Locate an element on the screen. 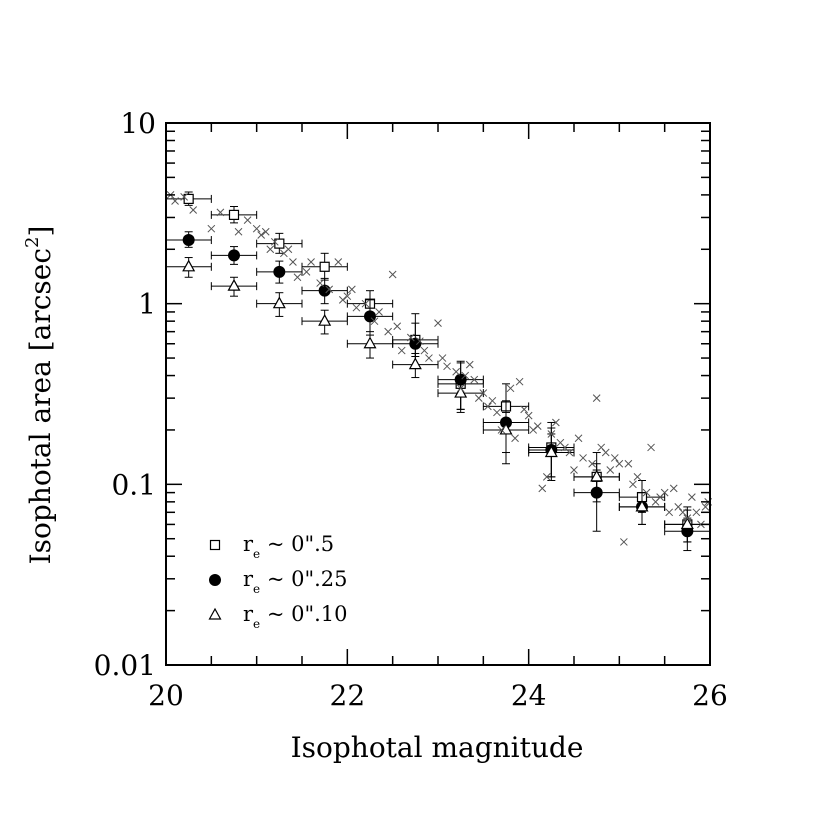 The width and height of the screenshot is (830, 830). x-tick-label: 26 is located at coordinates (710, 695).